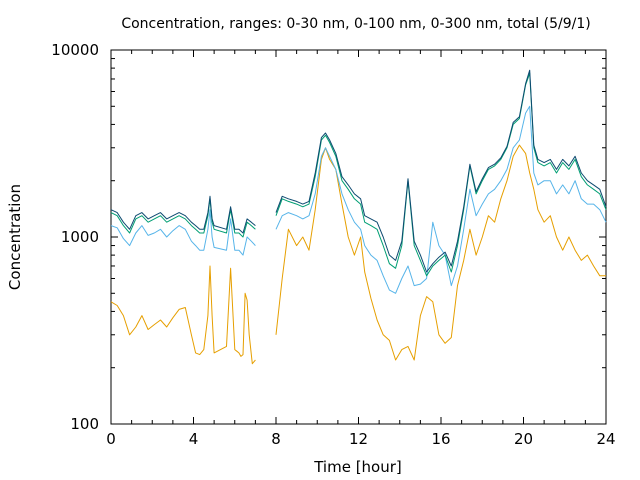  What do you see at coordinates (605, 439) in the screenshot?
I see `x-tick-label: 24` at bounding box center [605, 439].